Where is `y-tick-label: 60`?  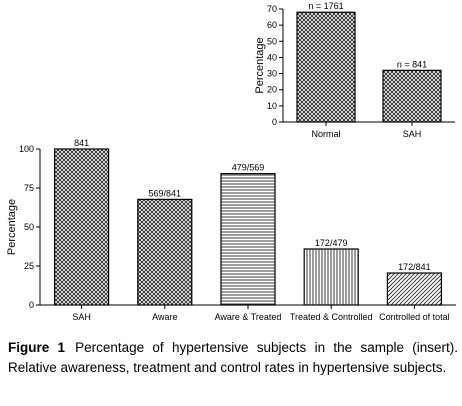 y-tick-label: 60 is located at coordinates (272, 25).